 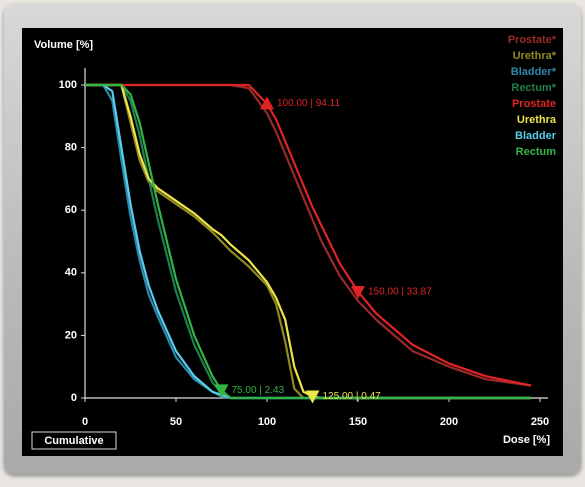 What do you see at coordinates (63, 45) in the screenshot?
I see `y-axis-label: Volume [%]` at bounding box center [63, 45].